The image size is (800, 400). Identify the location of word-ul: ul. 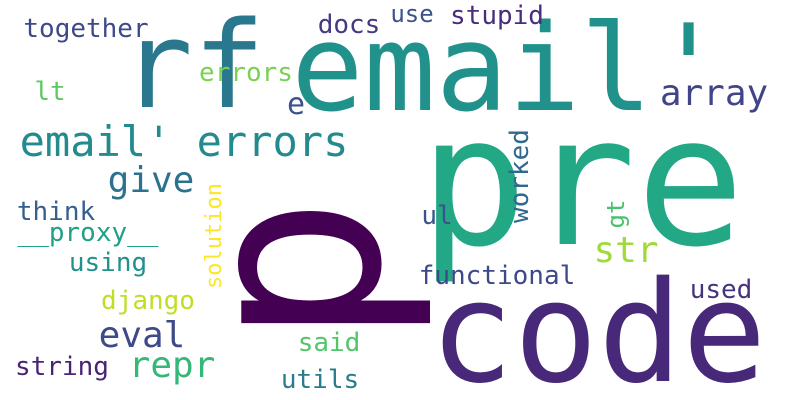
(436, 216).